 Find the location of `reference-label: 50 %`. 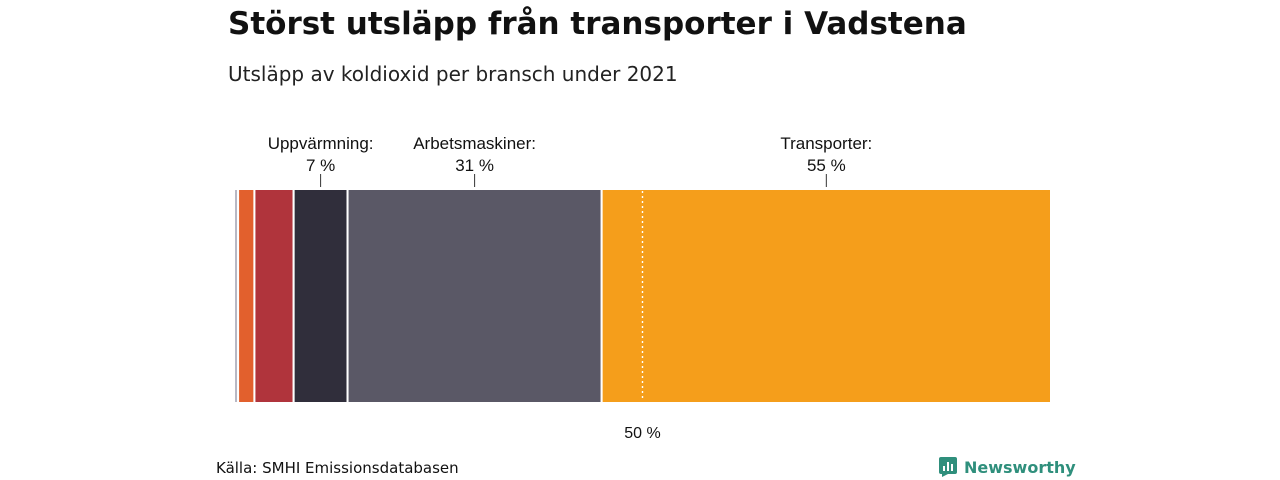

reference-label: 50 % is located at coordinates (642, 433).